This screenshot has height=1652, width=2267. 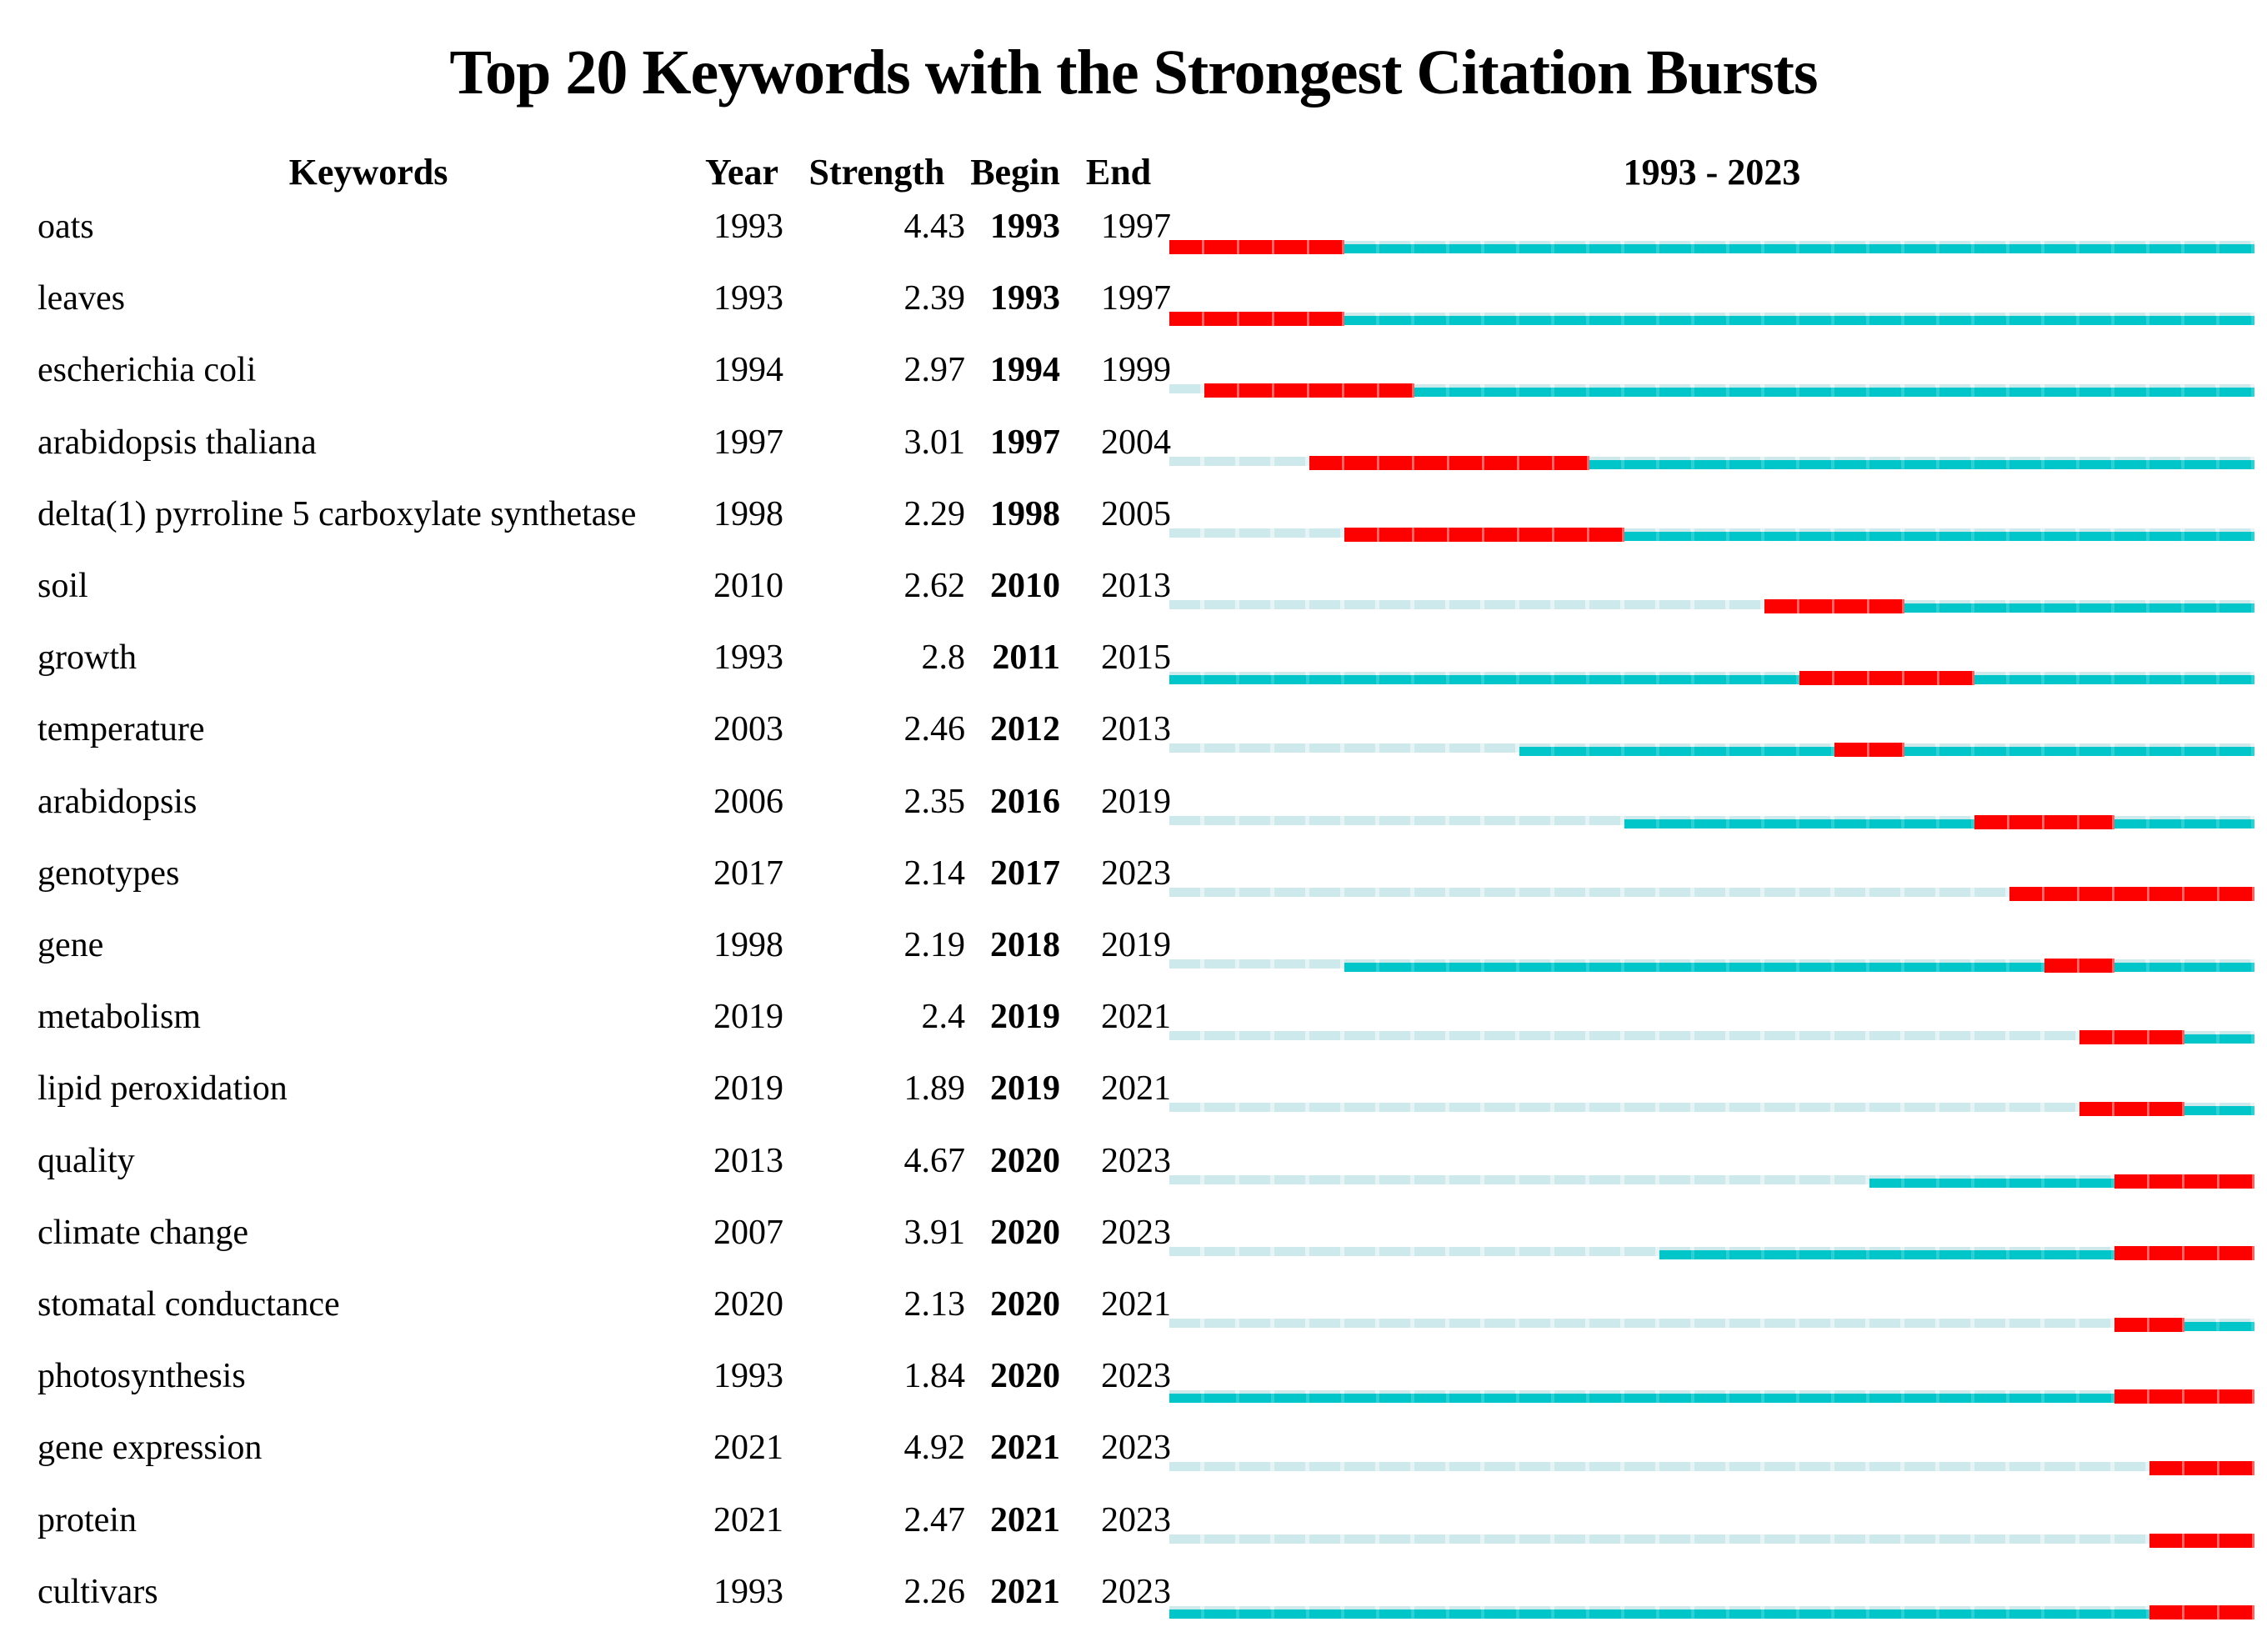 What do you see at coordinates (935, 1232) in the screenshot?
I see `strength-value: 3.91` at bounding box center [935, 1232].